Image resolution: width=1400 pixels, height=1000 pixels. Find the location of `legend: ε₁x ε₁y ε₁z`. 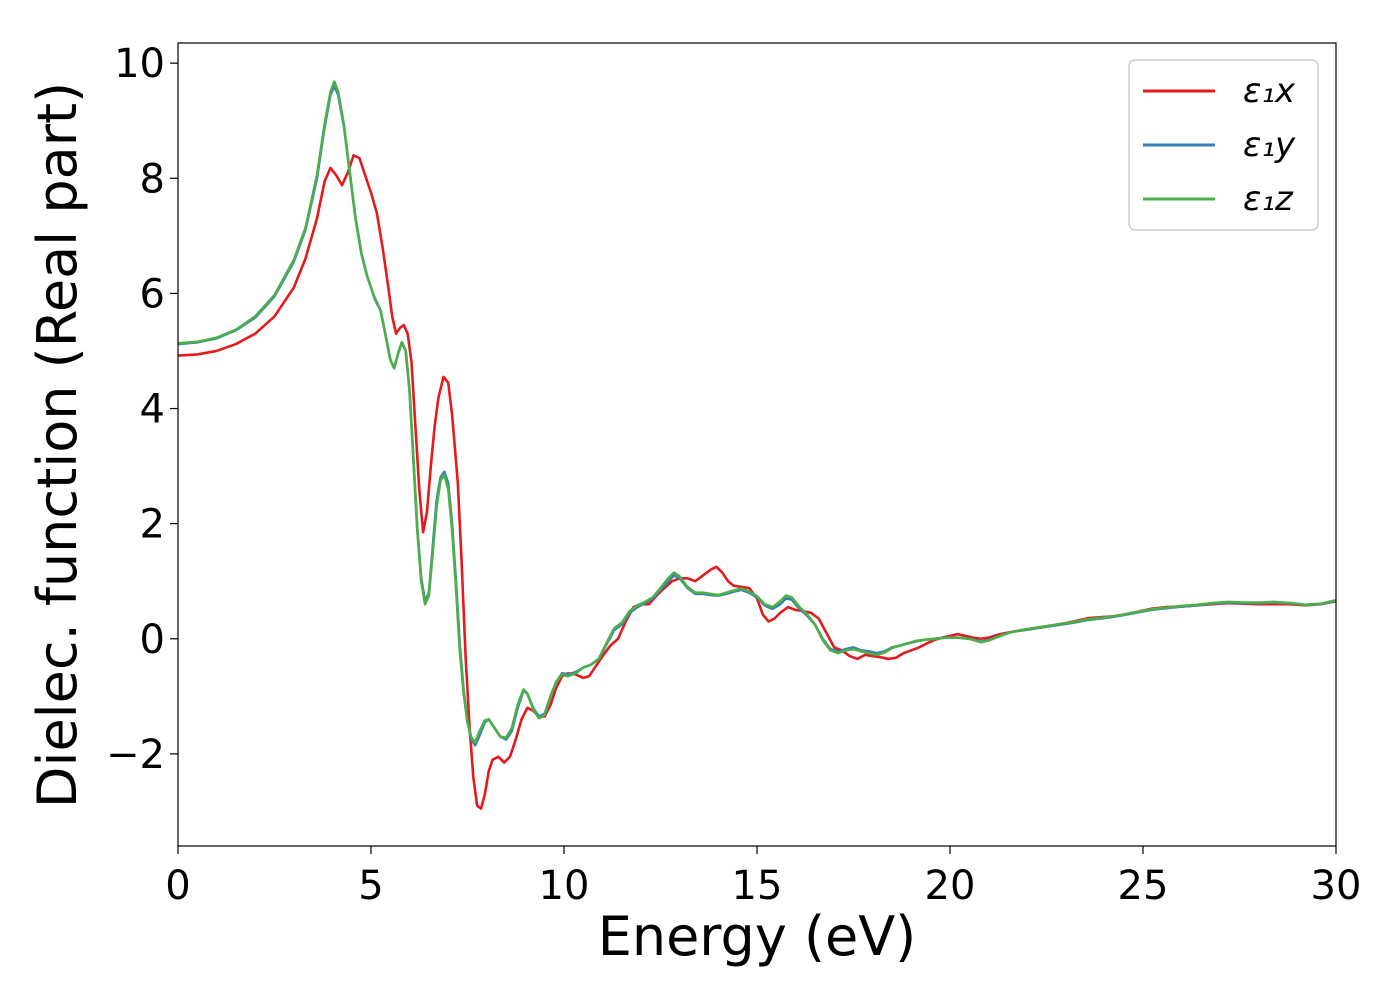

legend: ε₁x ε₁y ε₁z is located at coordinates (1223, 145).